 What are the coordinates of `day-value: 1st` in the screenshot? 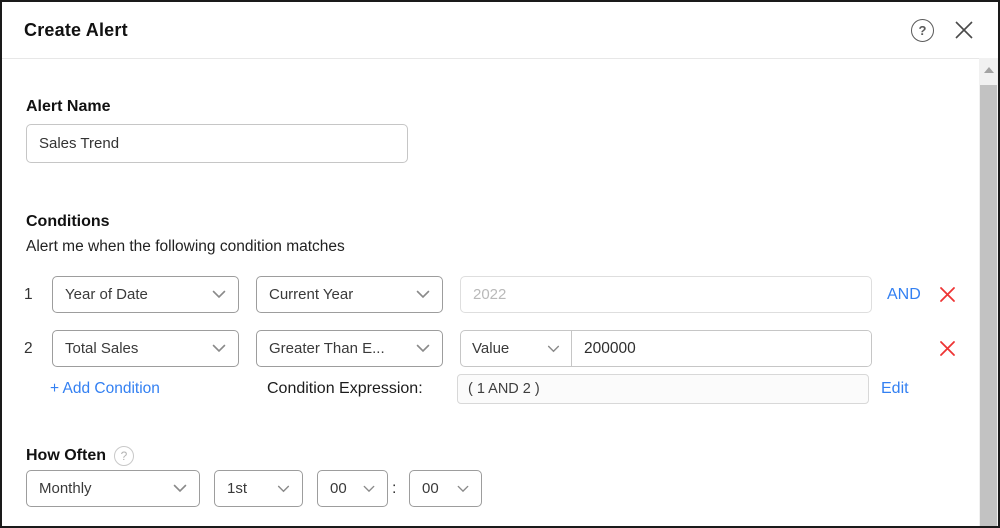 It's located at (237, 488).